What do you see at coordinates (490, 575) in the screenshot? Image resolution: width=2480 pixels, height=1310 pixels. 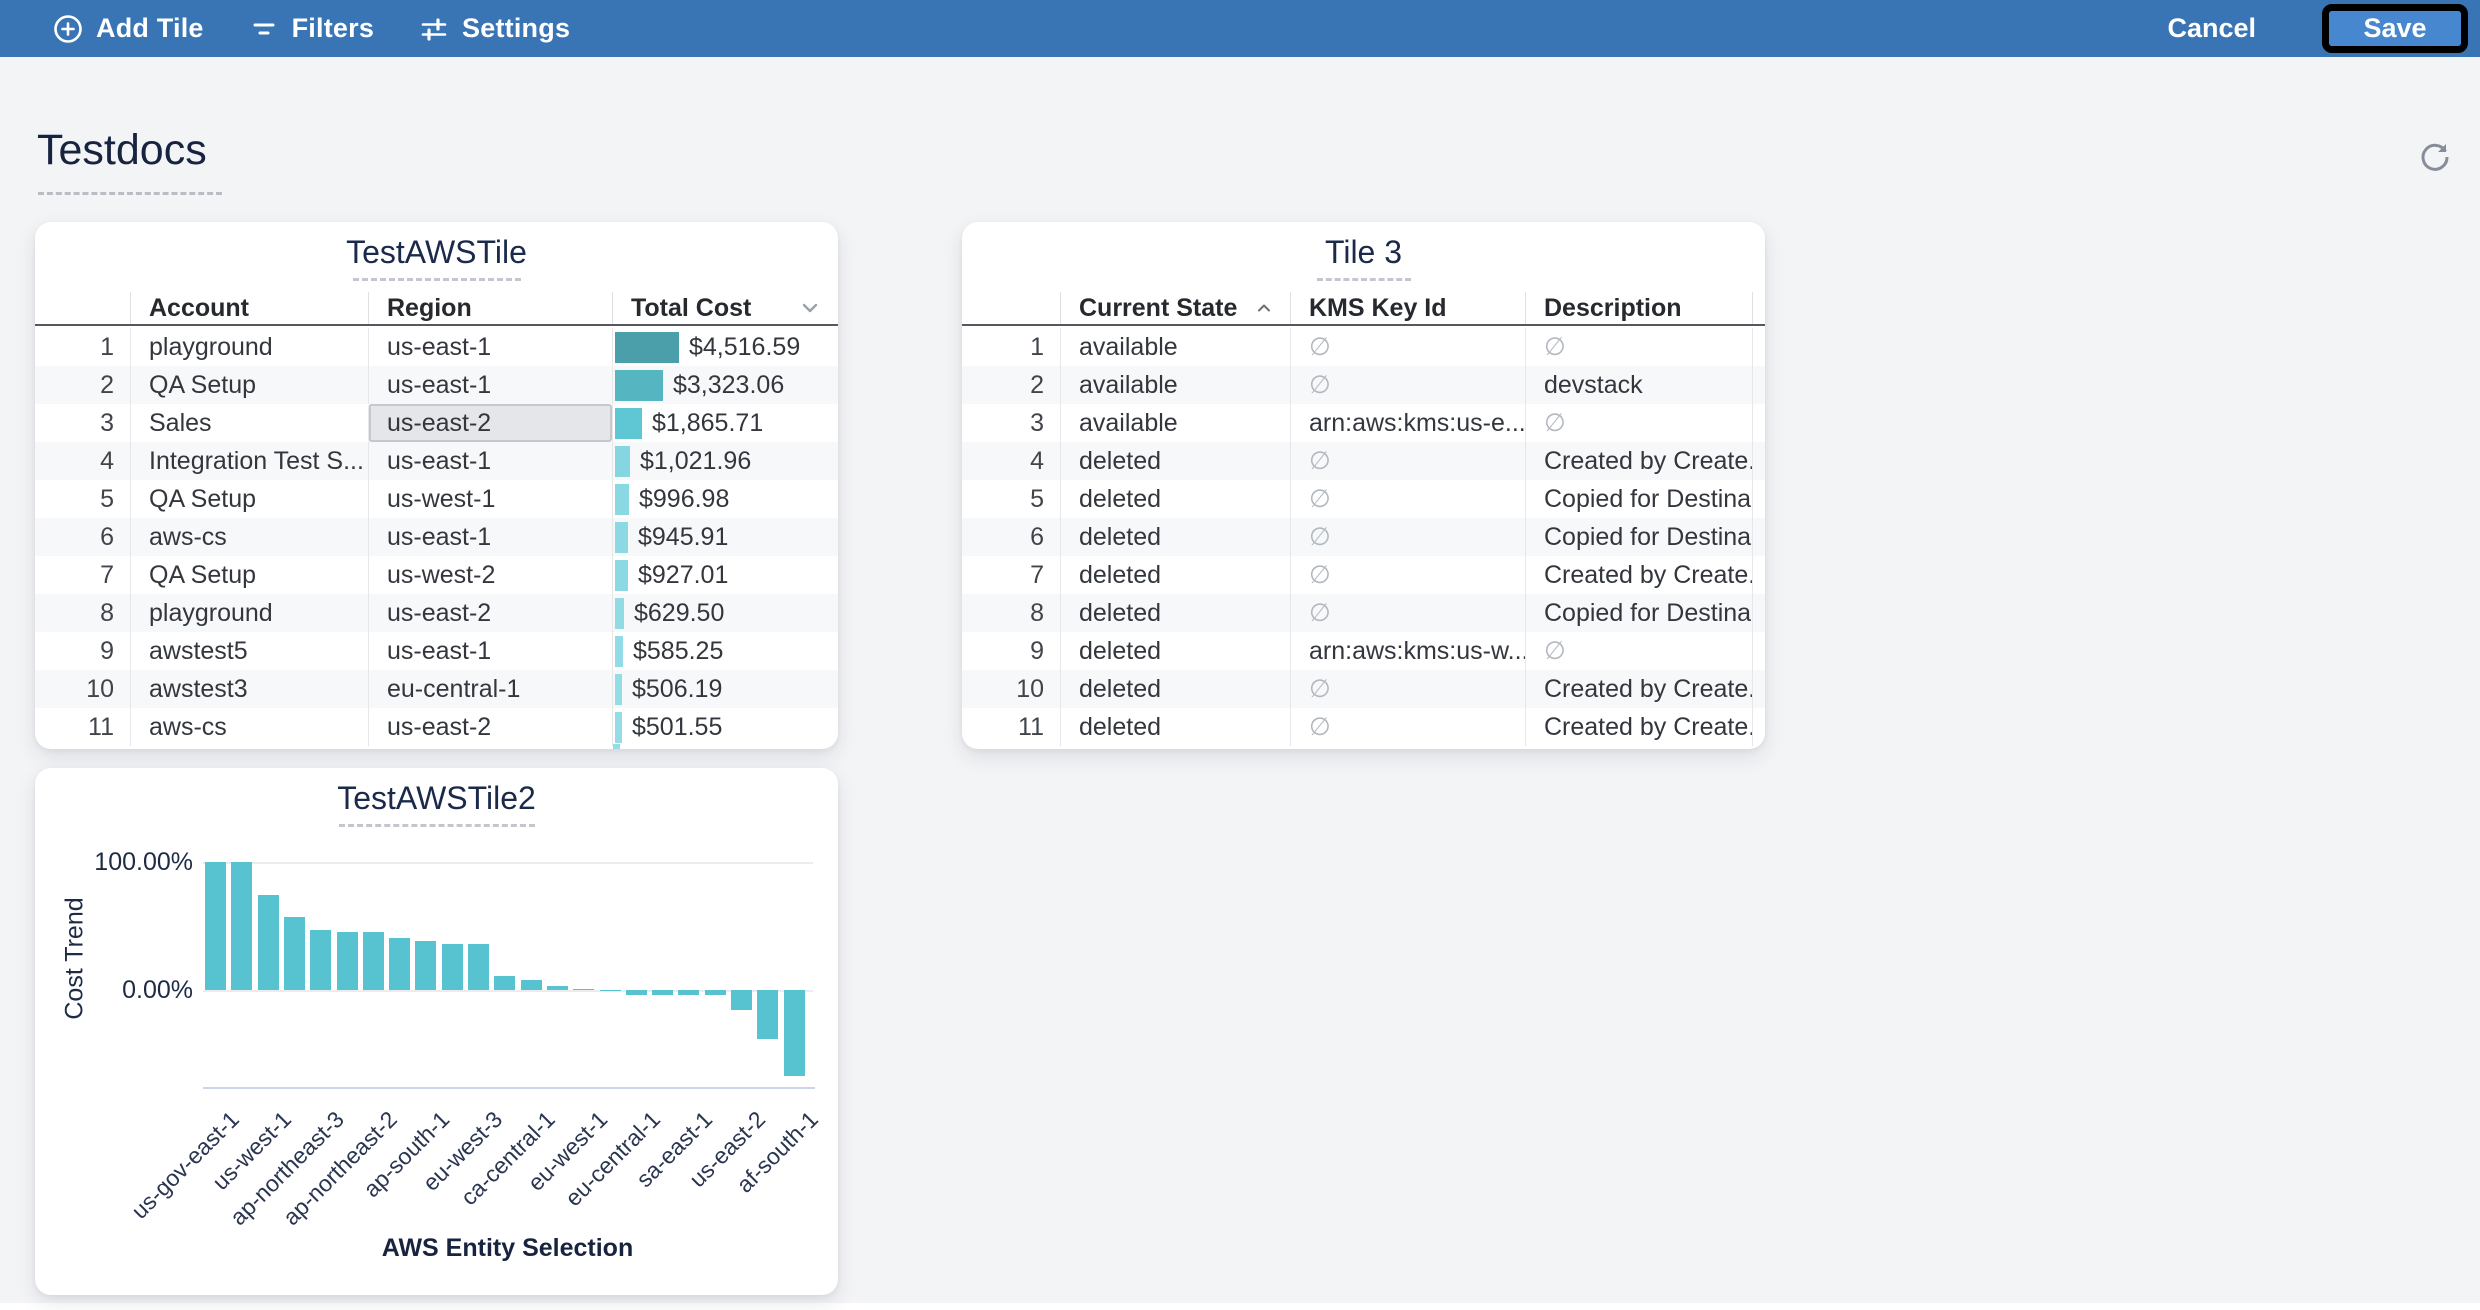 I see `region-cell: us-west-2` at bounding box center [490, 575].